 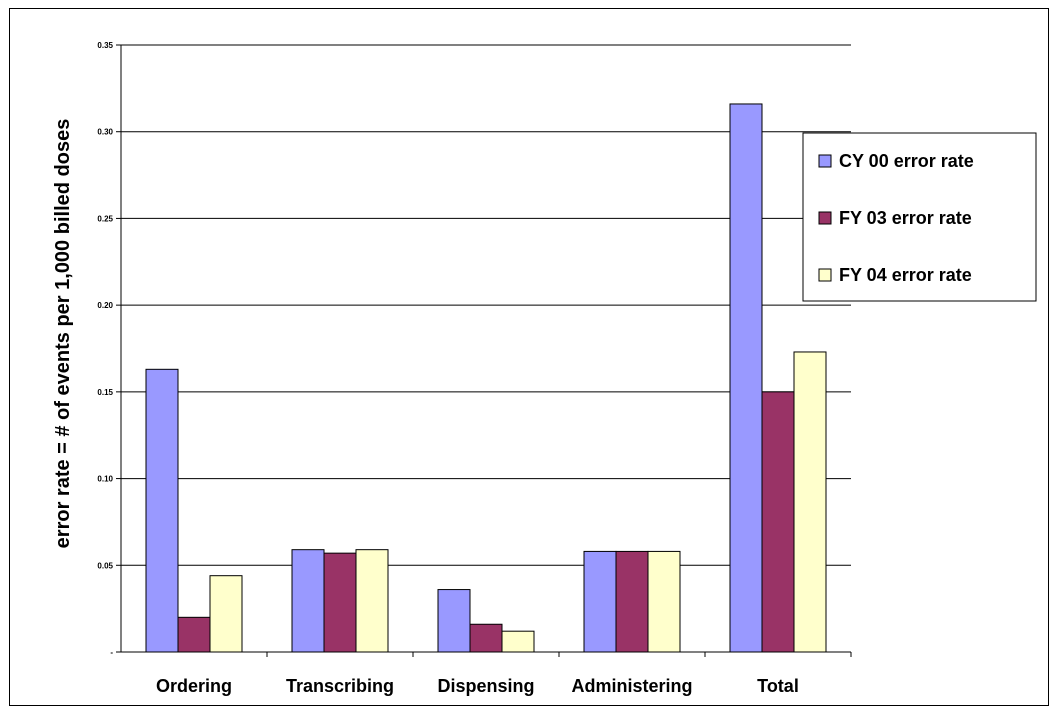 I want to click on x-tick-label: Ordering, so click(x=194, y=686).